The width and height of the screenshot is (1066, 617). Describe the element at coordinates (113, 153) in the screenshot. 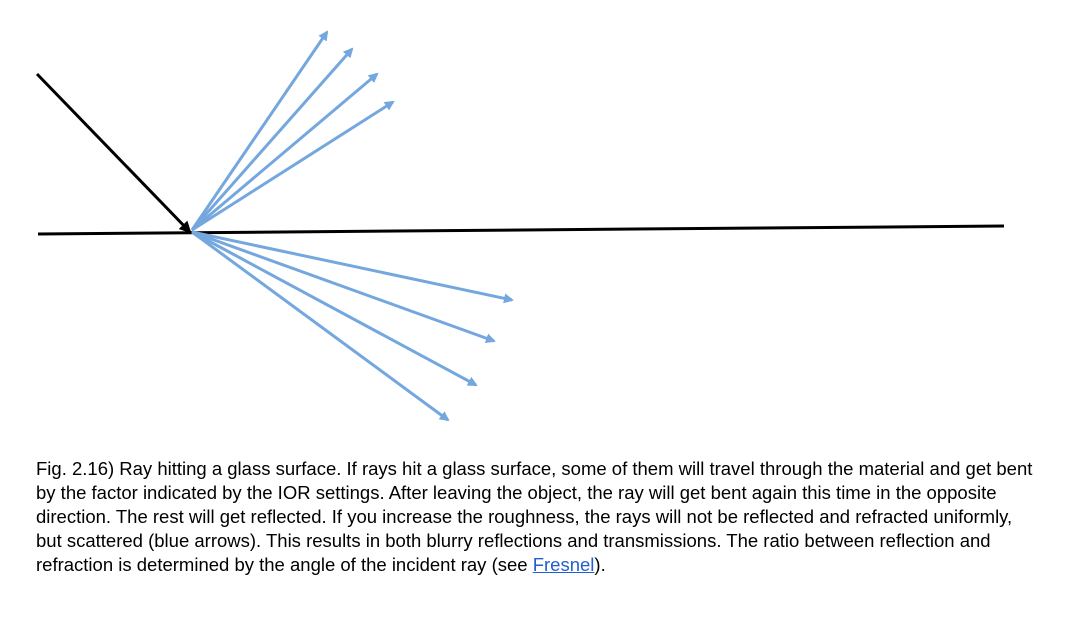

I see `incident-ray` at that location.